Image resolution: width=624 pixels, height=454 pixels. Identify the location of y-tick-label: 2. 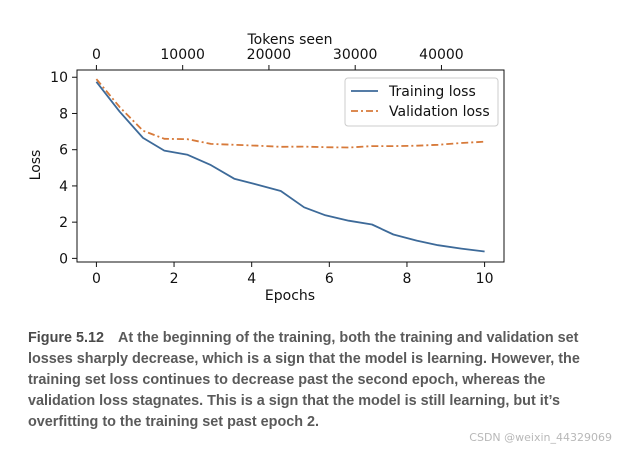
(63, 223).